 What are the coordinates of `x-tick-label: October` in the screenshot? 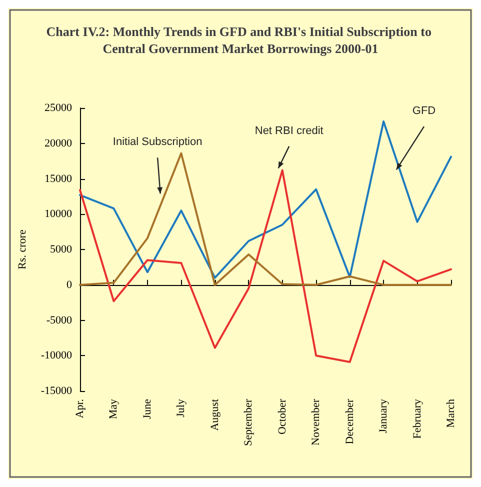 It's located at (282, 416).